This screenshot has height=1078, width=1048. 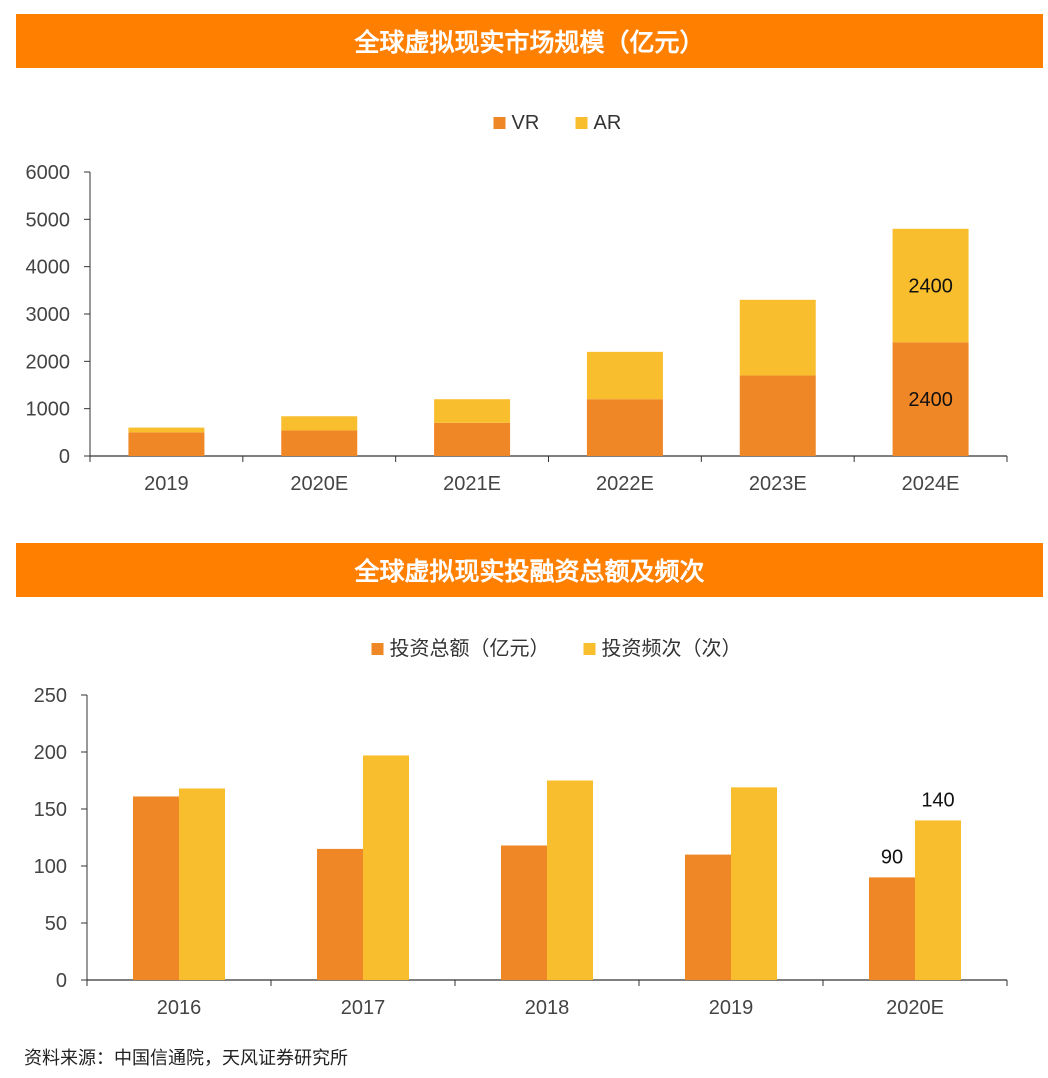 I want to click on chart2-legend-label-0: 投资总额（亿元）, so click(x=470, y=648).